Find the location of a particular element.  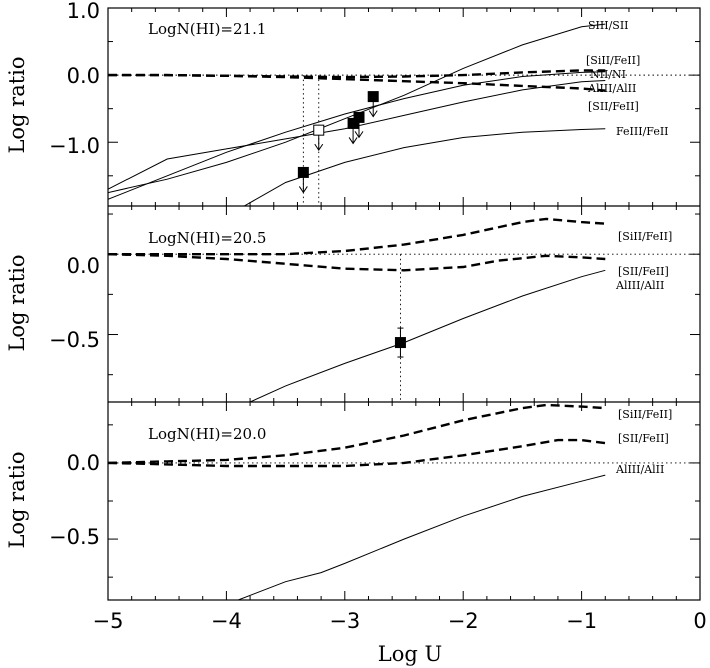

panel-1-label-nii-ni: NII/NI is located at coordinates (608, 74).